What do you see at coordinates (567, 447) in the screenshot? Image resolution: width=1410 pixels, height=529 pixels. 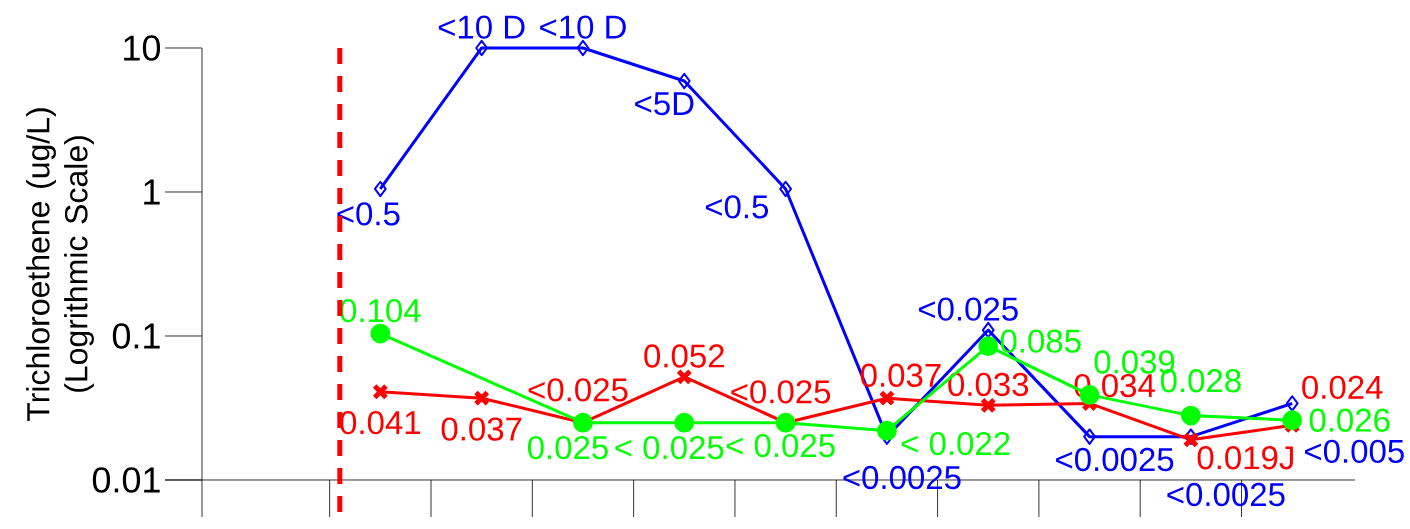 I see `data-label: 0.025` at bounding box center [567, 447].